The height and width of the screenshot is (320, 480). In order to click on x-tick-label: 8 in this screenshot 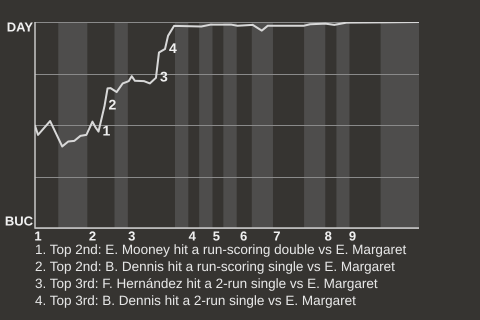, I will do `click(328, 236)`.